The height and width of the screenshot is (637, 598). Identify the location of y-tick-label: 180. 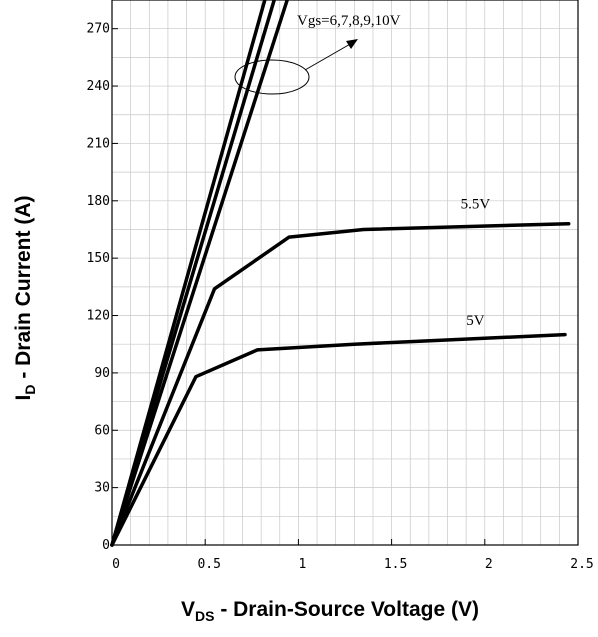
(98, 201).